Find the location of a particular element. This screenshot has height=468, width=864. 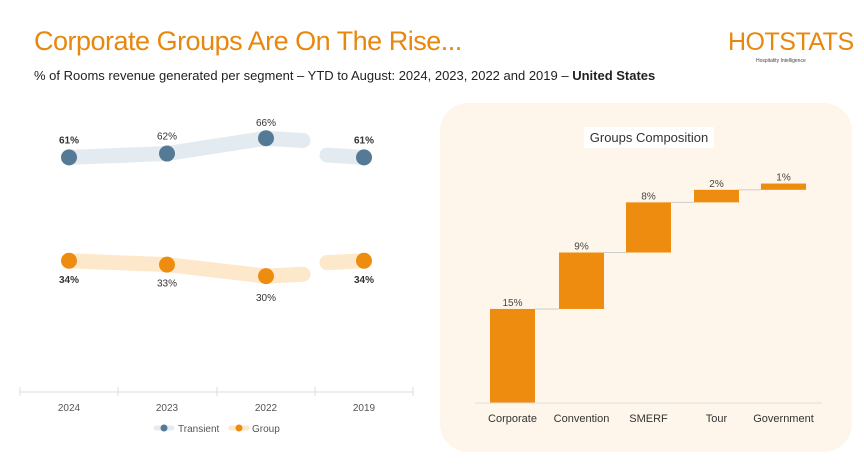

legend-label: Group is located at coordinates (266, 429).